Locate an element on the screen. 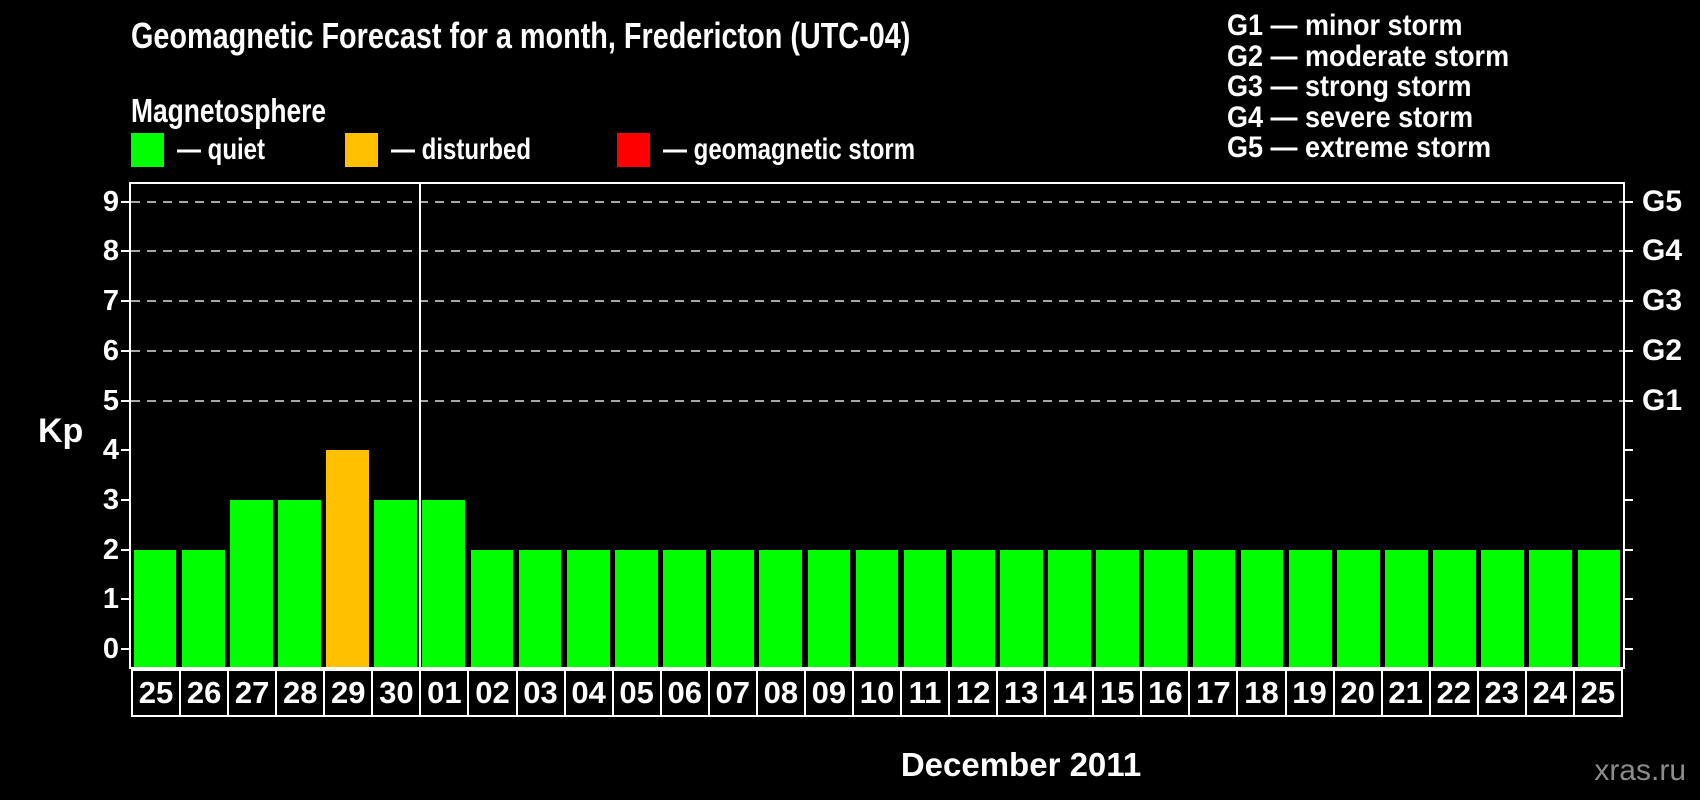  day-label-cell: 10 is located at coordinates (876, 693).